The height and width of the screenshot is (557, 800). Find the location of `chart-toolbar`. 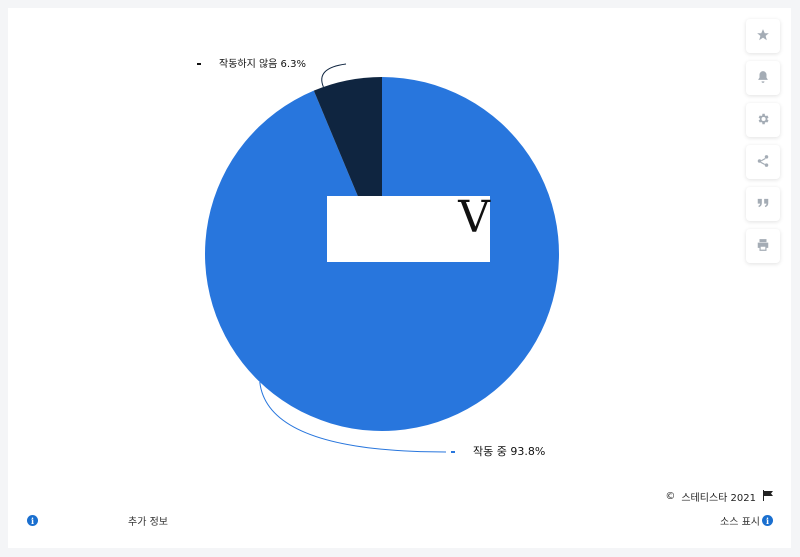

chart-toolbar is located at coordinates (763, 145).